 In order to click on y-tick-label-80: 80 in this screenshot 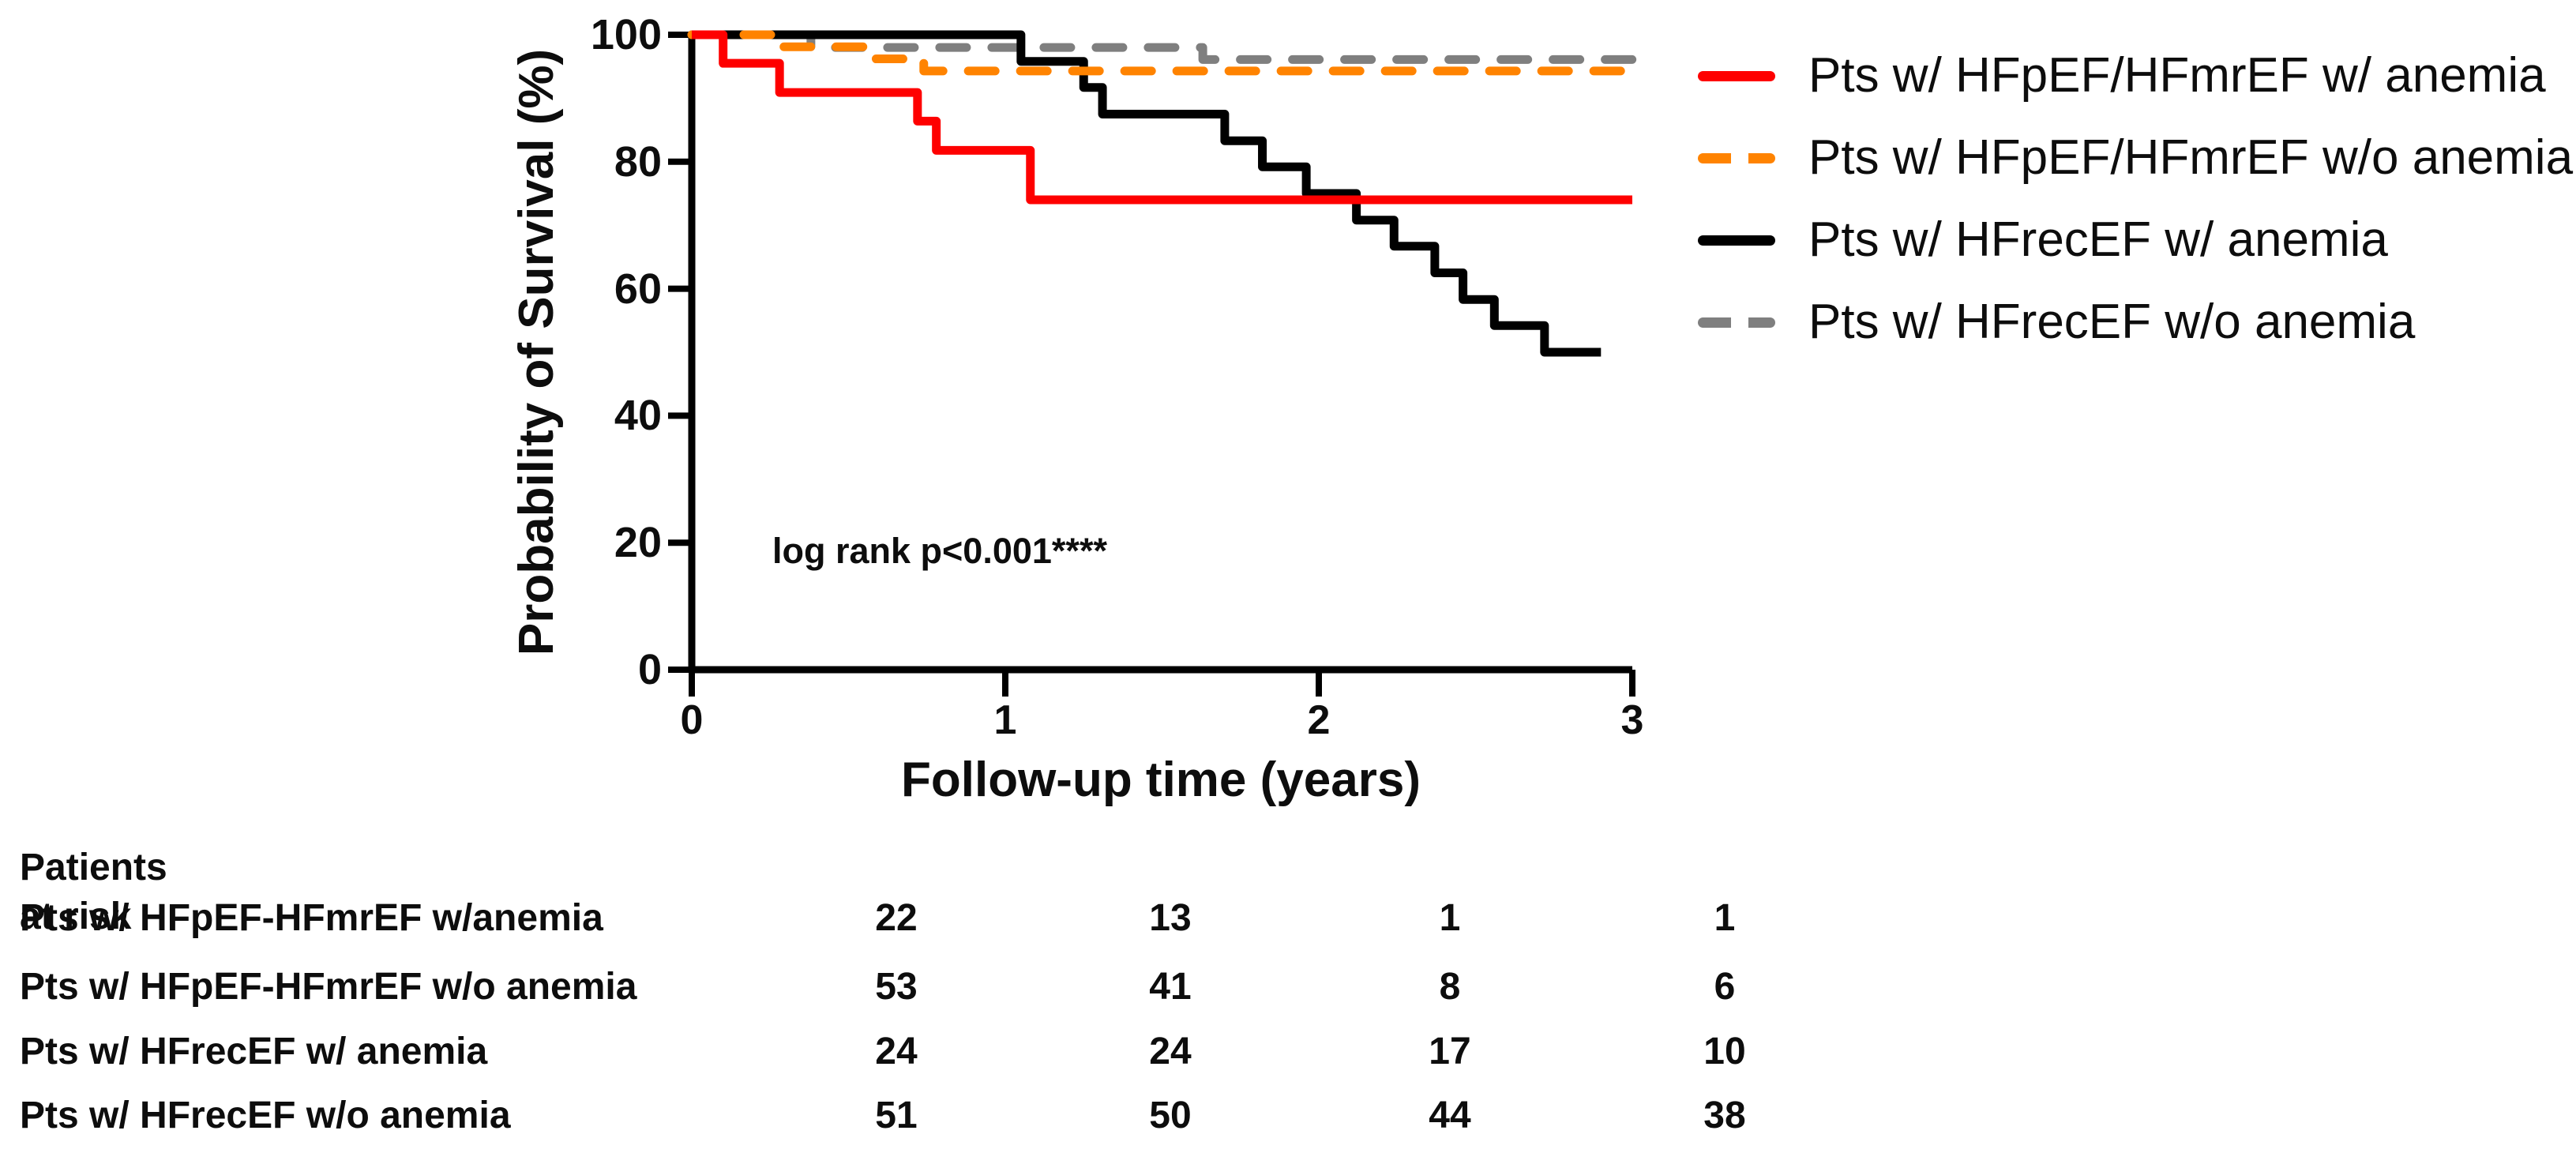, I will do `click(638, 162)`.